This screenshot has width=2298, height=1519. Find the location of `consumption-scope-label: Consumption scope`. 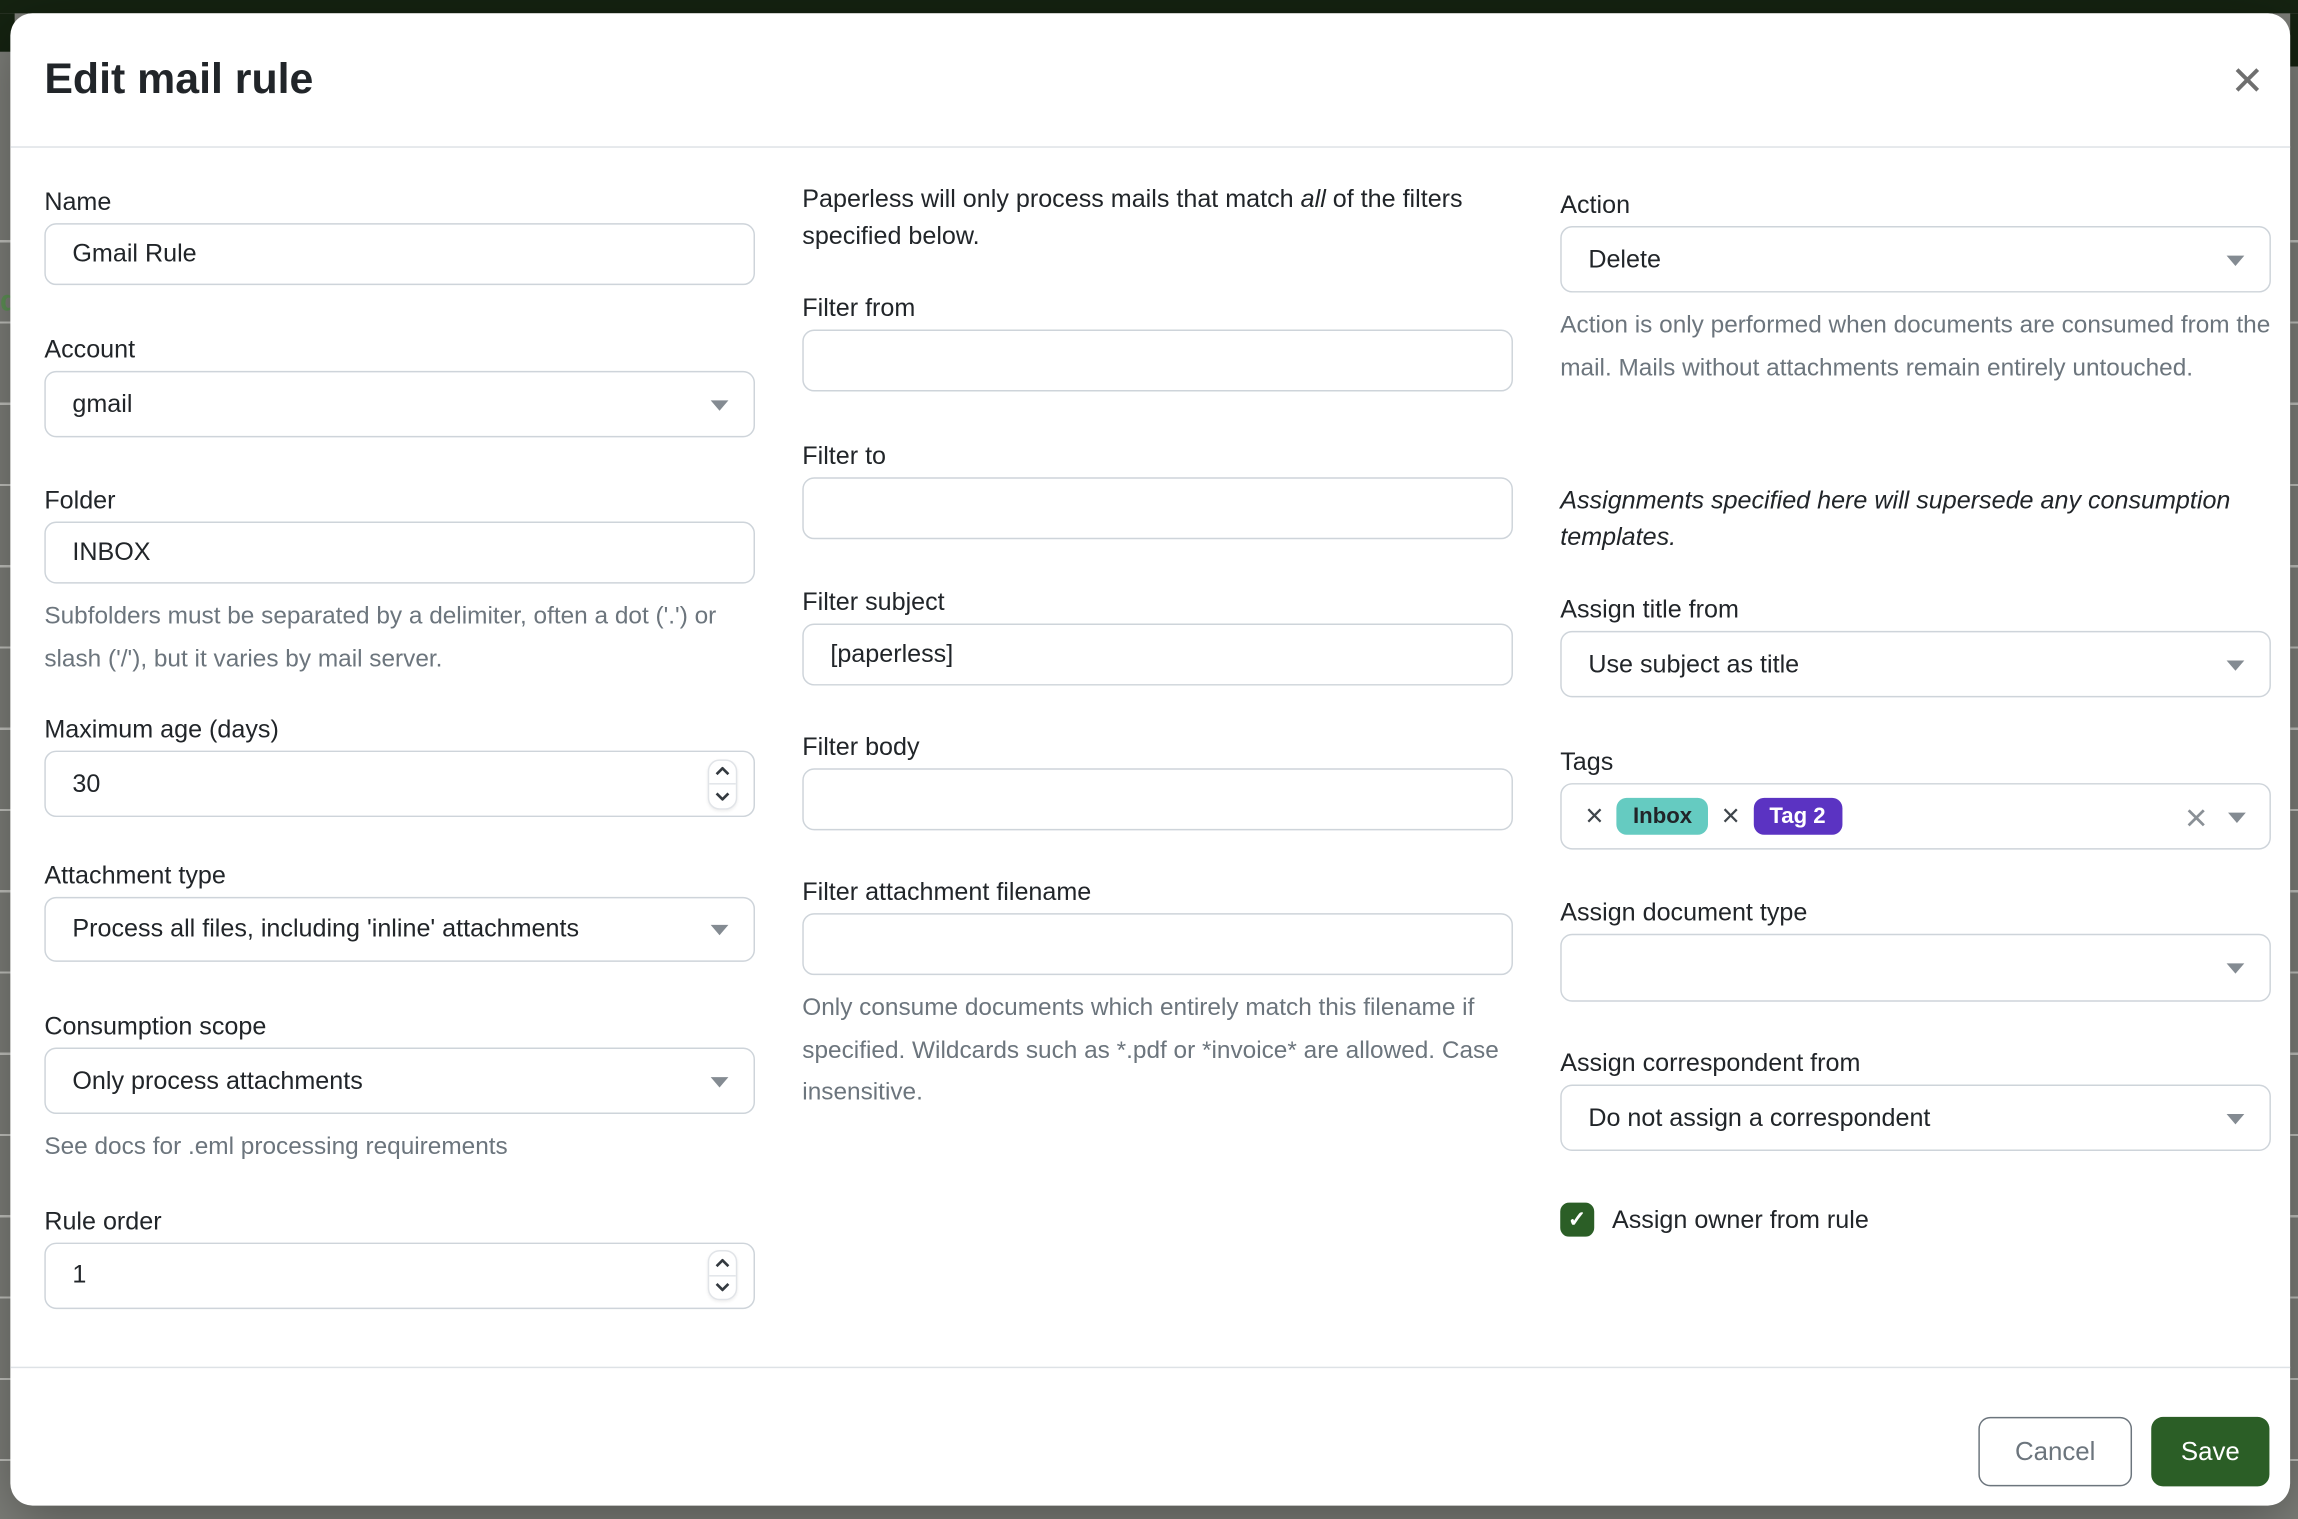

consumption-scope-label: Consumption scope is located at coordinates (155, 1026).